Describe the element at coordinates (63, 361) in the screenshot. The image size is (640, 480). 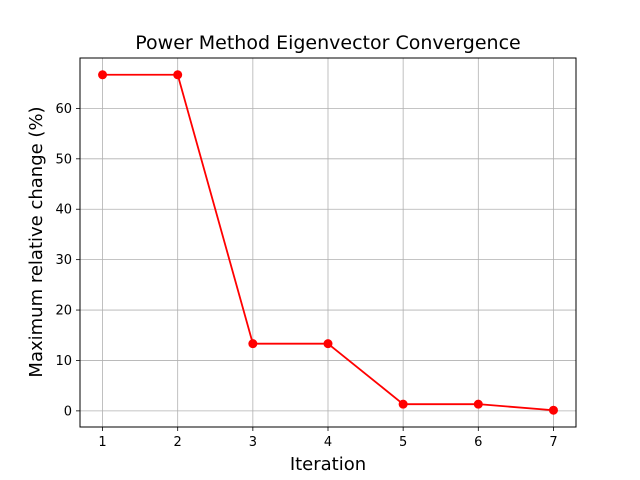
I see `y-tick-label: 10` at that location.